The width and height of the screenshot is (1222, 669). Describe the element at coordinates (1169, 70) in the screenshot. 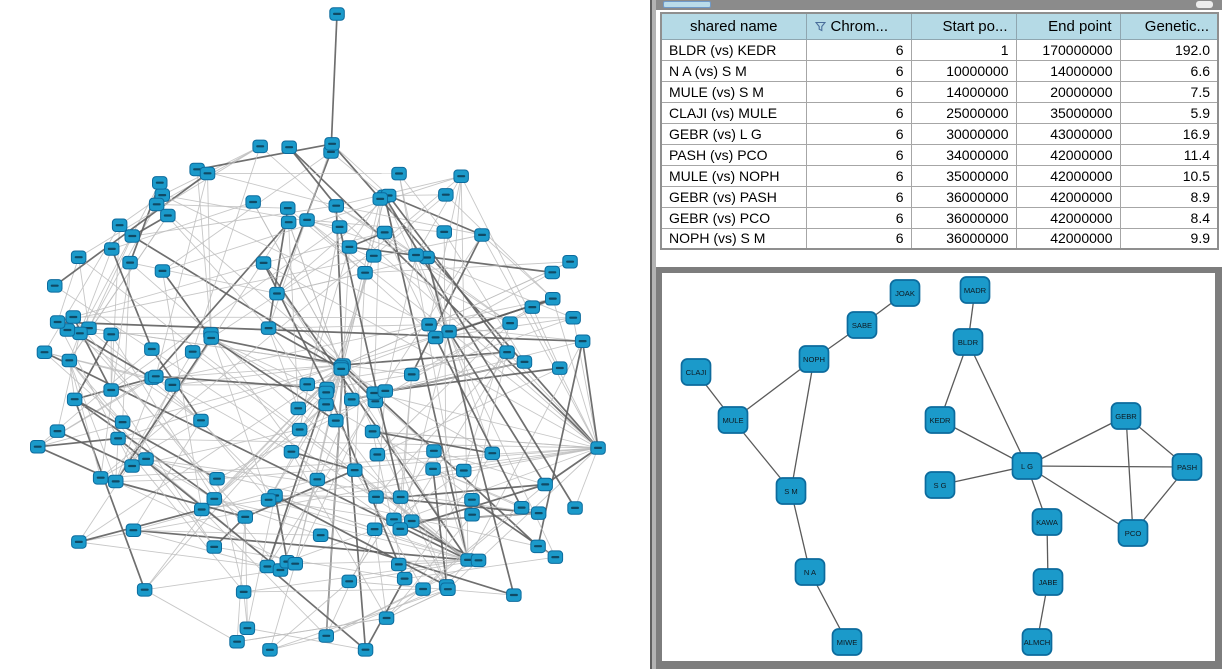

I see `cell-genetic: 6.6` at that location.